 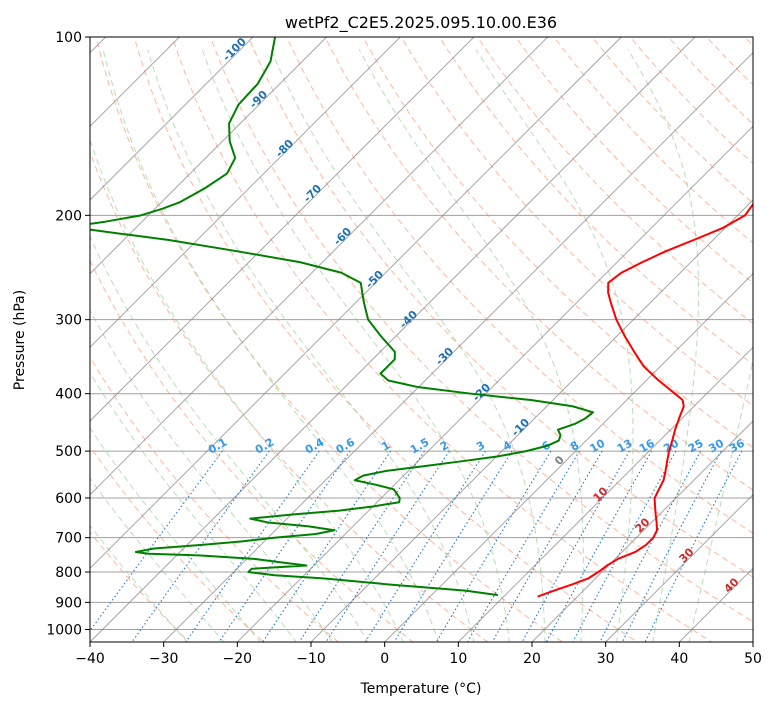 What do you see at coordinates (20, 340) in the screenshot?
I see `y-axis-title: Pressure (hPa)` at bounding box center [20, 340].